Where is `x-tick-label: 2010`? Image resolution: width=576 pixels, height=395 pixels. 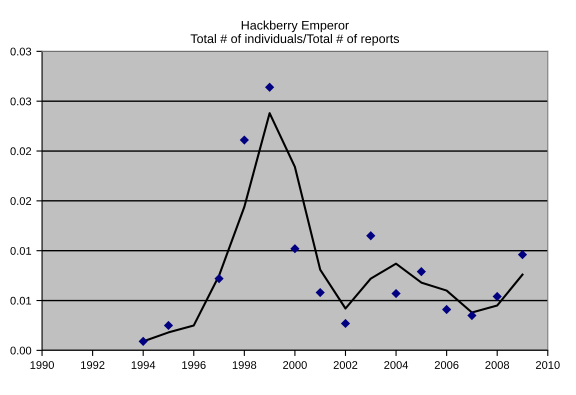 x-tick-label: 2010 is located at coordinates (548, 365).